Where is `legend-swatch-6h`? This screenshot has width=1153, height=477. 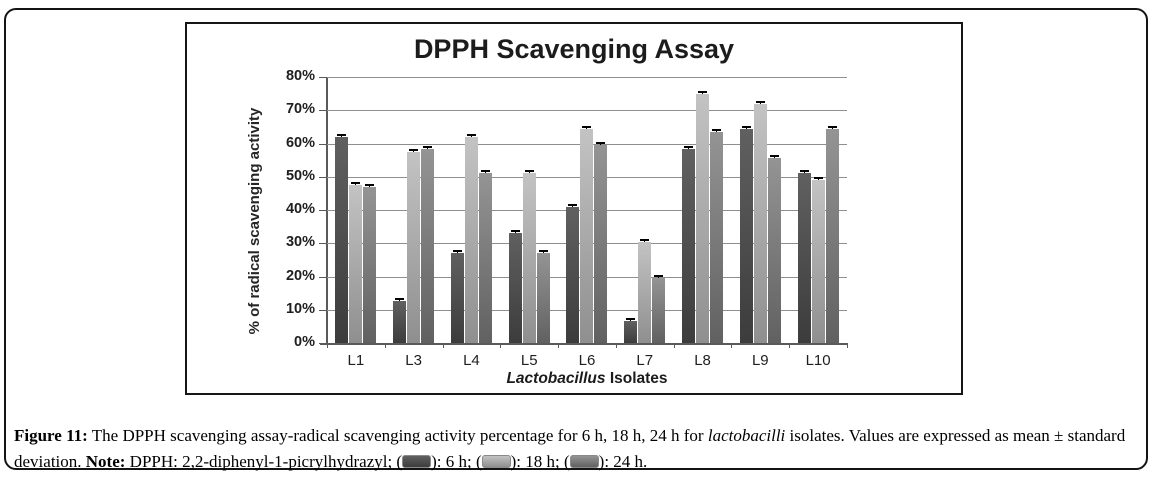
legend-swatch-6h is located at coordinates (417, 461).